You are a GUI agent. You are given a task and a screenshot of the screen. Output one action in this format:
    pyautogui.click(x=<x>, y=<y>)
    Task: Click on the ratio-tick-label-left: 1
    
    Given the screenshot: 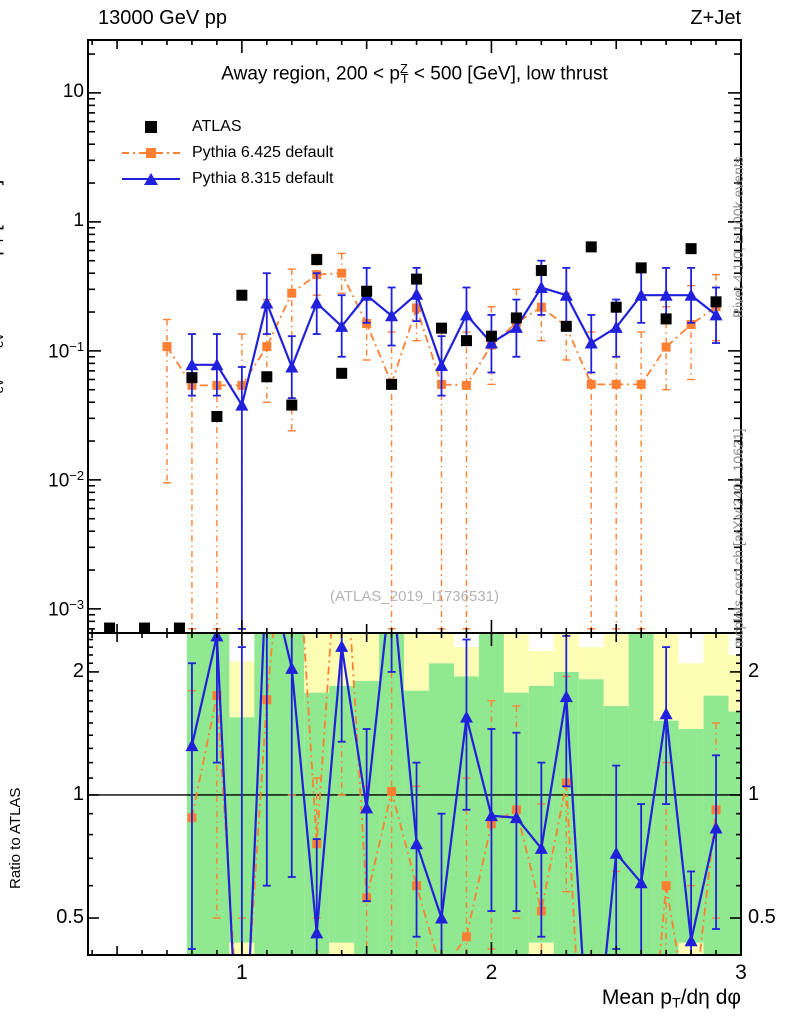 What is the action you would take?
    pyautogui.click(x=78, y=793)
    